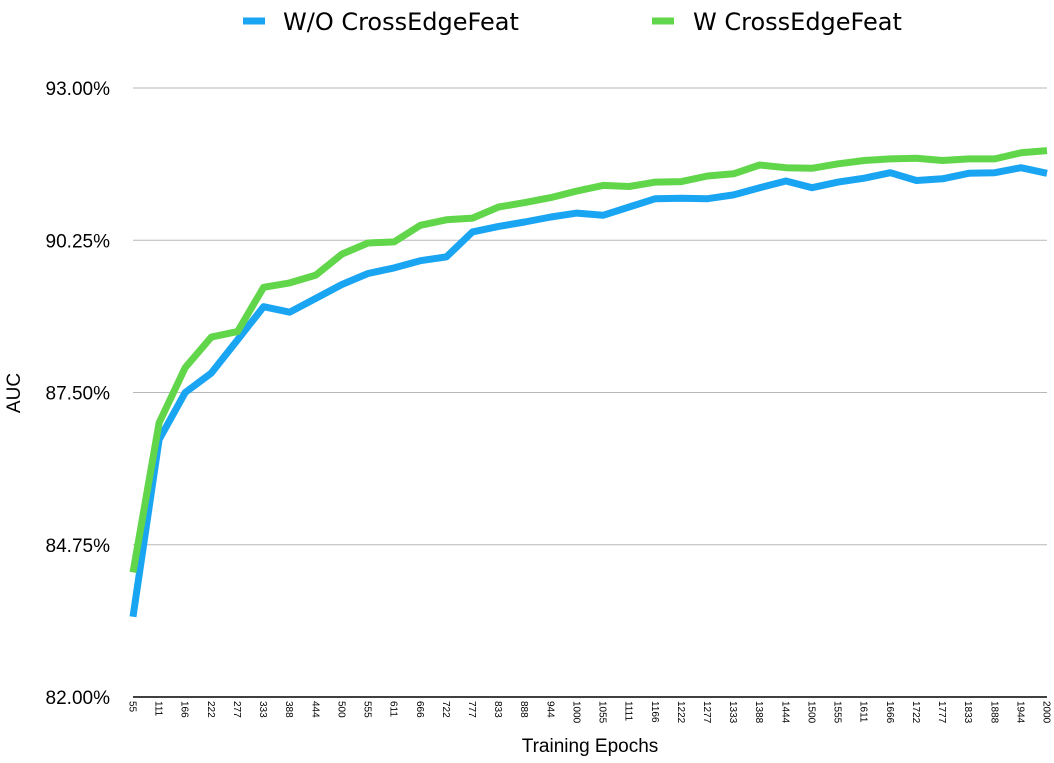 Image resolution: width=1054 pixels, height=763 pixels. I want to click on x-tick-label: 55, so click(132, 707).